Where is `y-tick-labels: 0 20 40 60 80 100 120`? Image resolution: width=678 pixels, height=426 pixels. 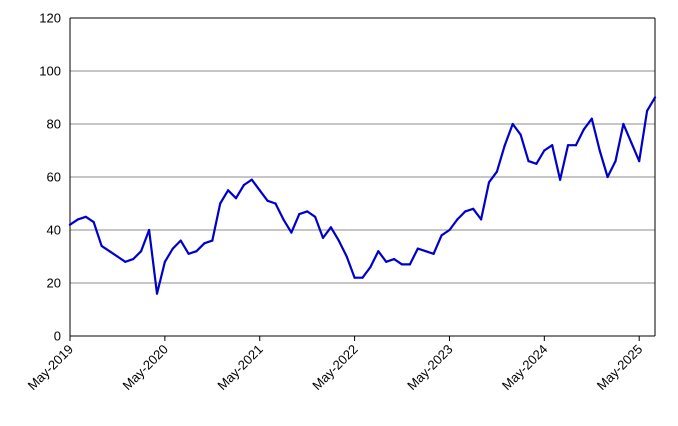 y-tick-labels: 0 20 40 60 80 100 120 is located at coordinates (50, 177).